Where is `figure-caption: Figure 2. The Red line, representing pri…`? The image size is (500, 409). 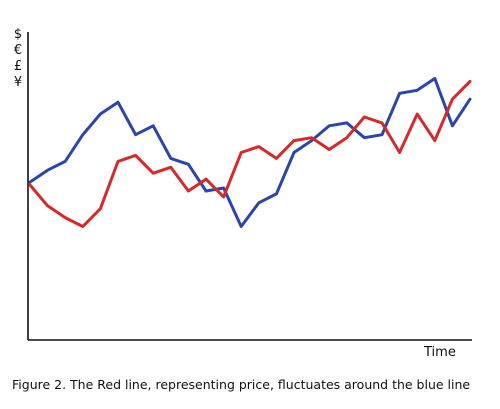
figure-caption: Figure 2. The Red line, representing pri… is located at coordinates (241, 384).